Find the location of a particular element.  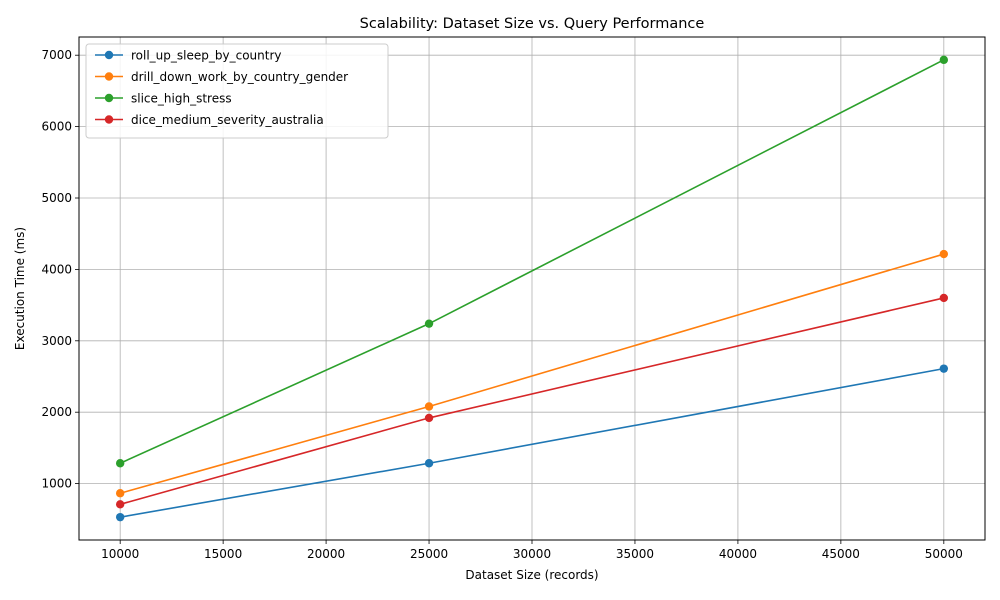

legend-label: dice_medium_severity_australia is located at coordinates (227, 120).